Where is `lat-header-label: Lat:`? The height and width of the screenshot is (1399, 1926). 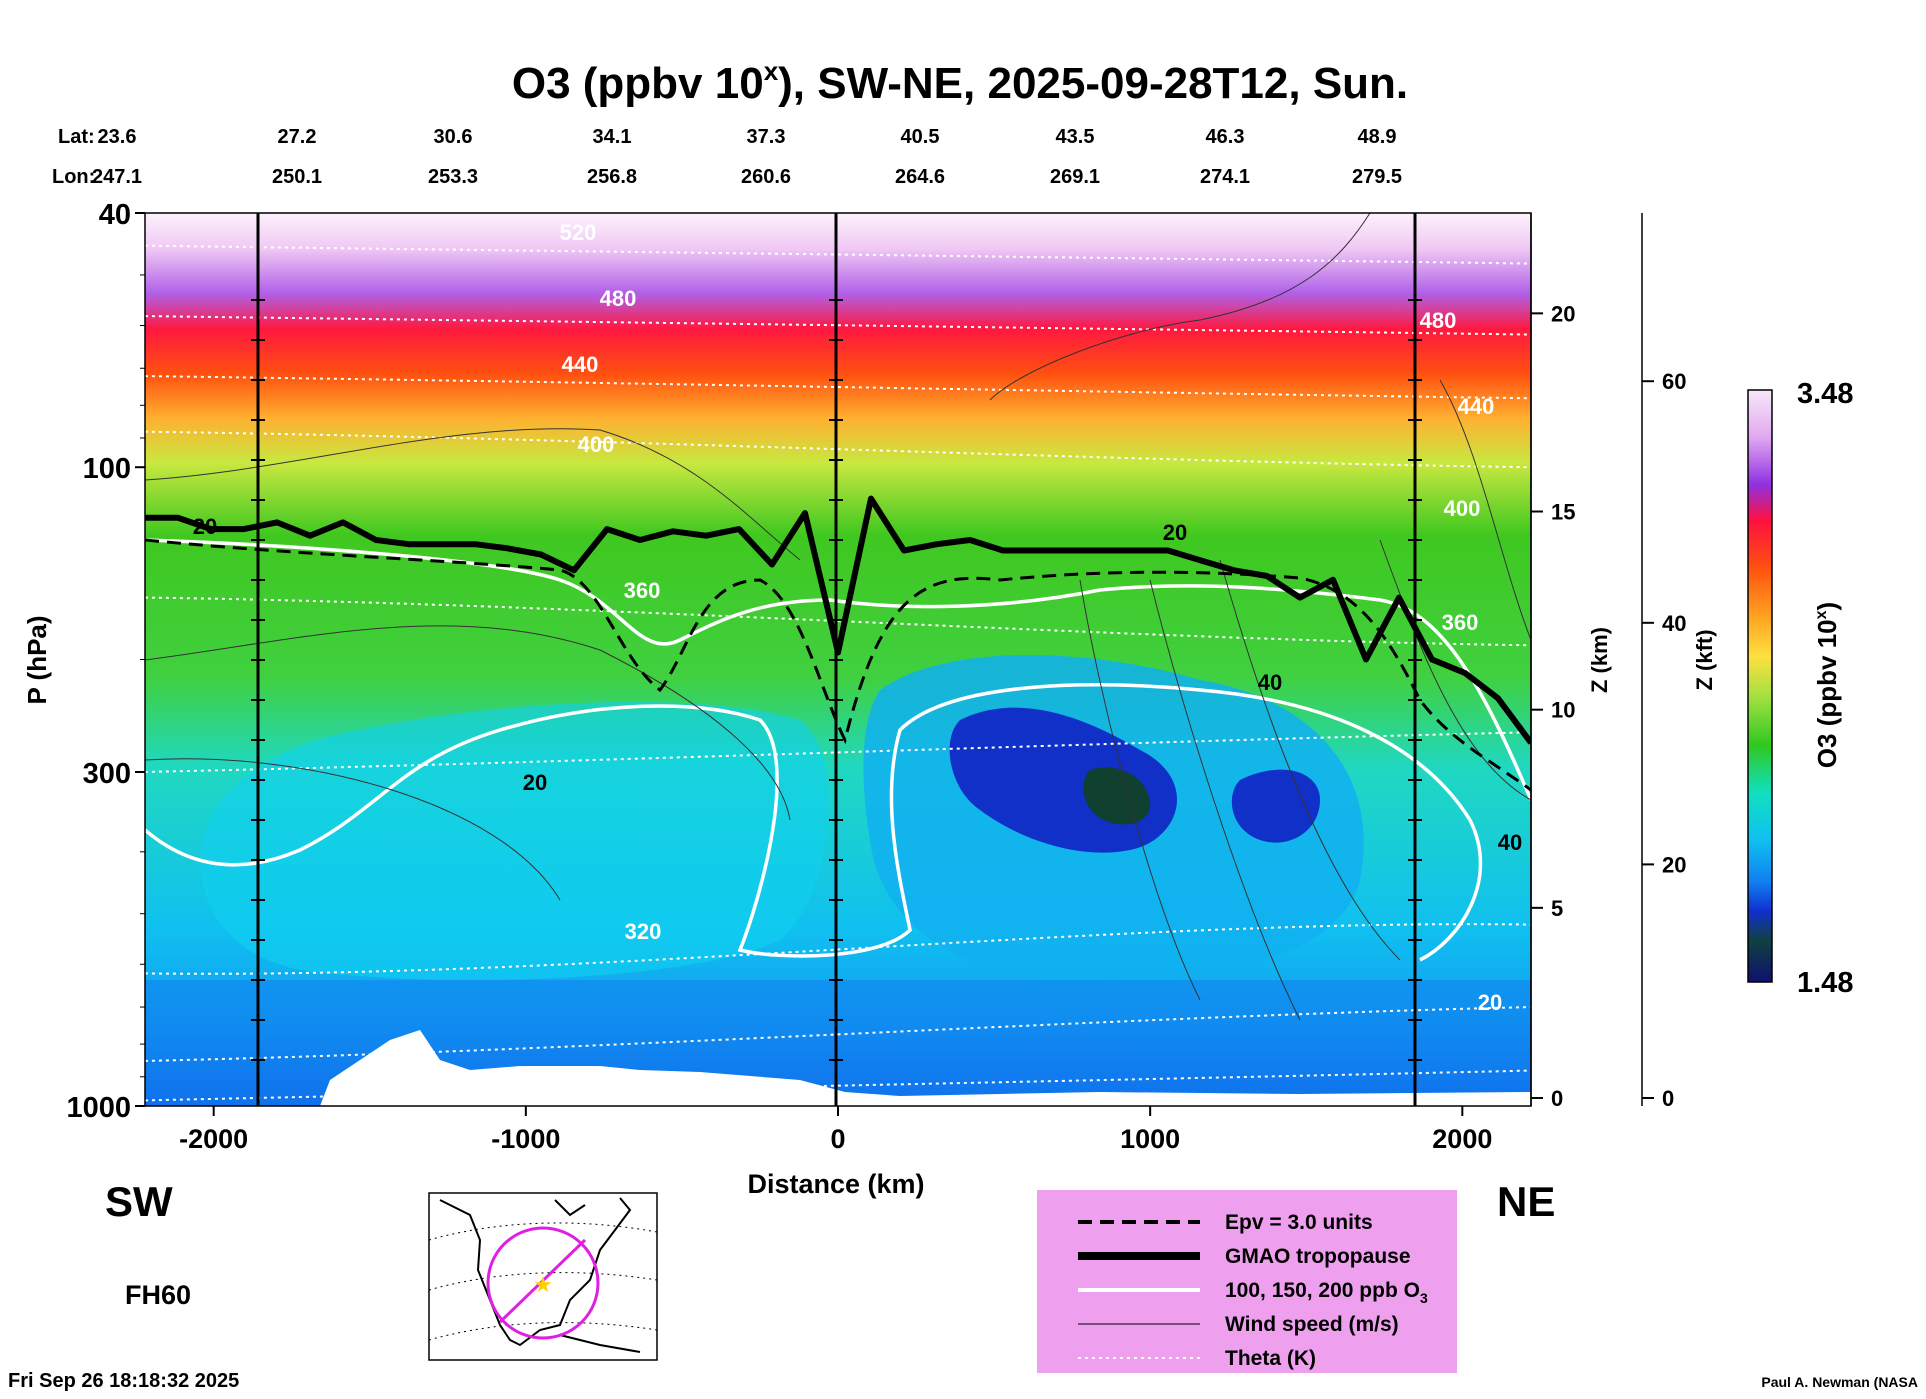 lat-header-label: Lat: is located at coordinates (76, 137).